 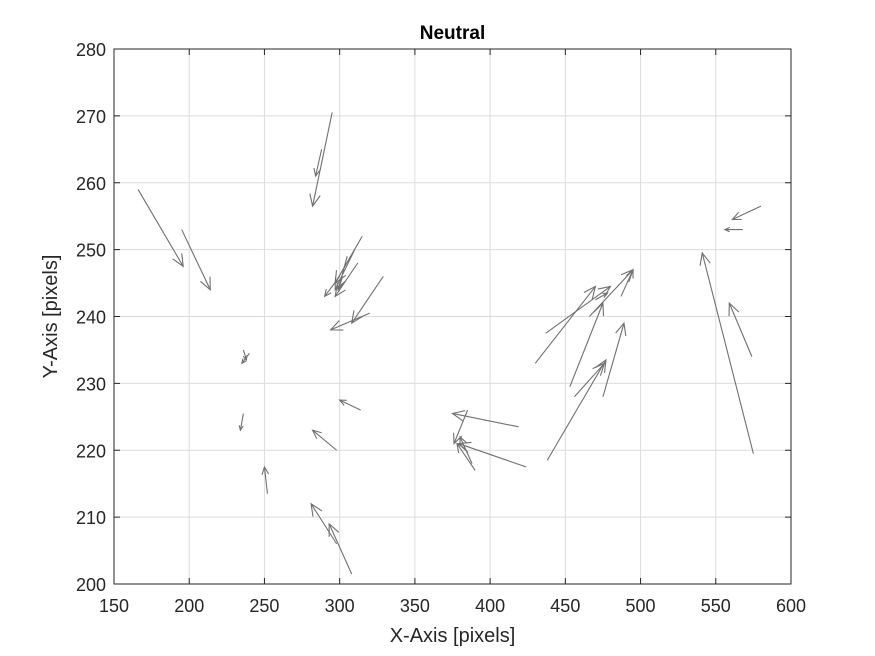 What do you see at coordinates (490, 606) in the screenshot?
I see `x-tick-label: 400` at bounding box center [490, 606].